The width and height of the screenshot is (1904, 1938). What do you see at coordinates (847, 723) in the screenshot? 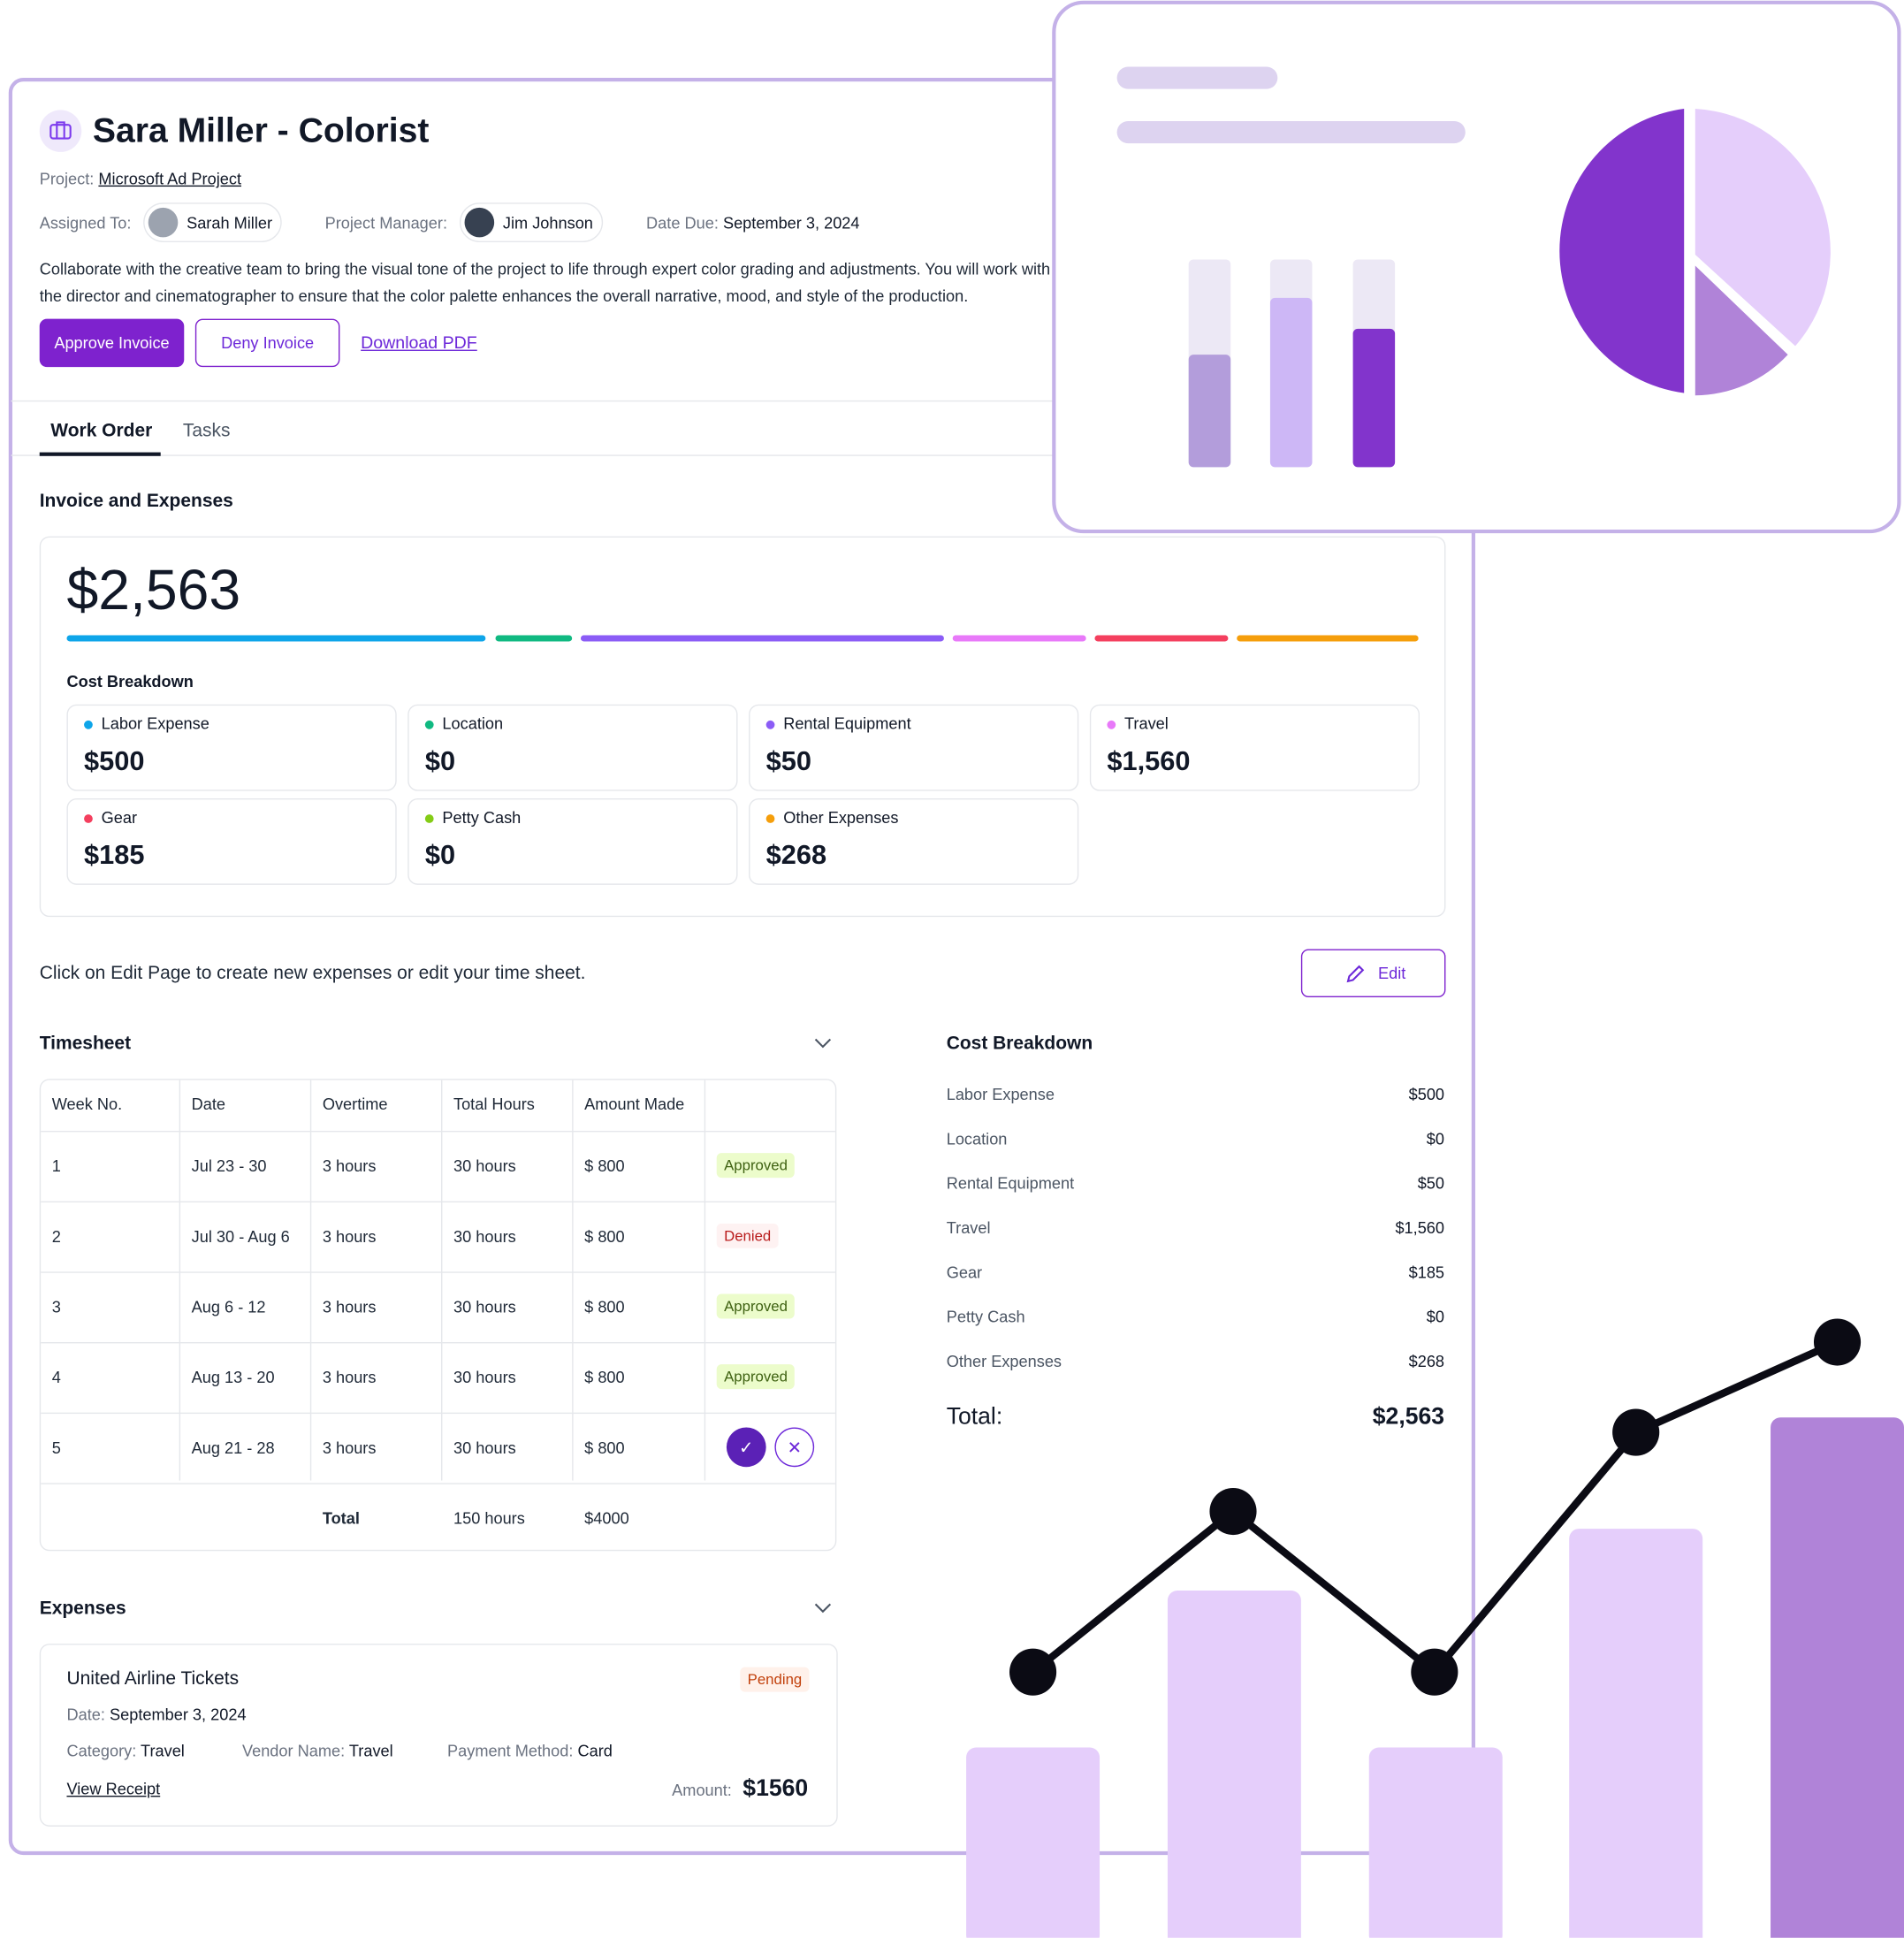
I see `cost-label: Rental Equipment` at bounding box center [847, 723].